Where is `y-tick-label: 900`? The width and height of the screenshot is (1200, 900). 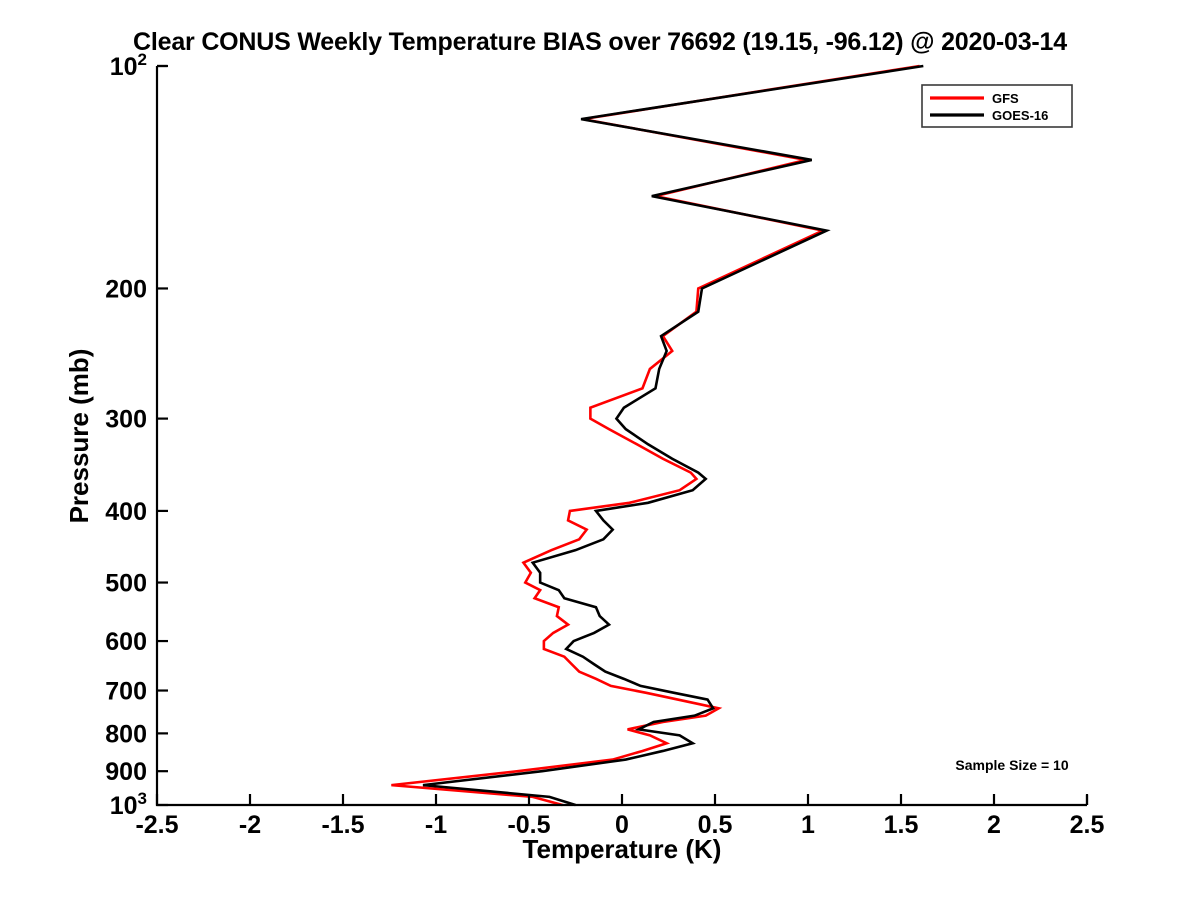
y-tick-label: 900 is located at coordinates (126, 772).